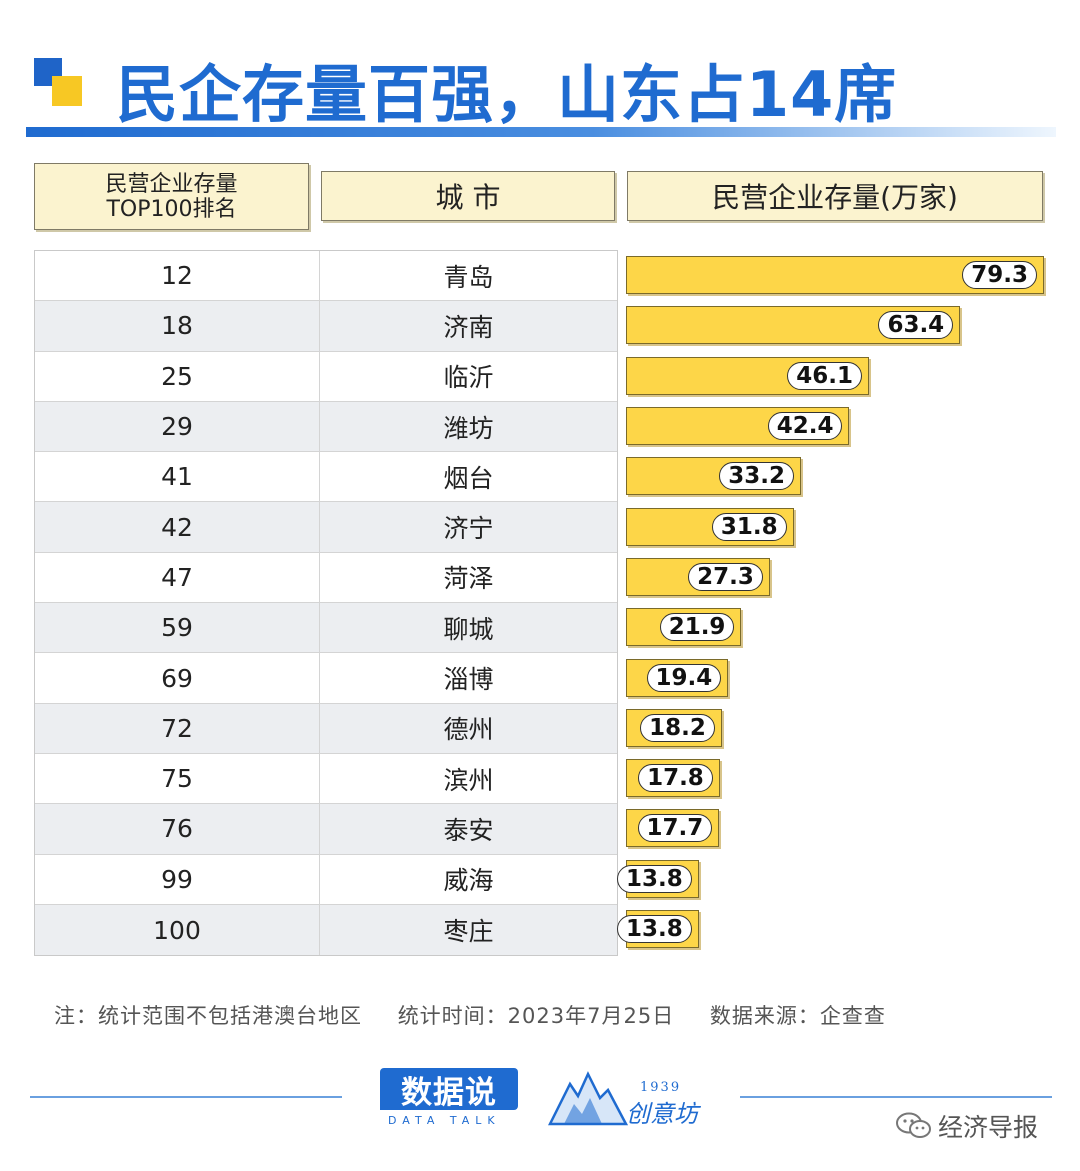 Image resolution: width=1080 pixels, height=1171 pixels. What do you see at coordinates (677, 727) in the screenshot?
I see `bar-value-label: 18.2` at bounding box center [677, 727].